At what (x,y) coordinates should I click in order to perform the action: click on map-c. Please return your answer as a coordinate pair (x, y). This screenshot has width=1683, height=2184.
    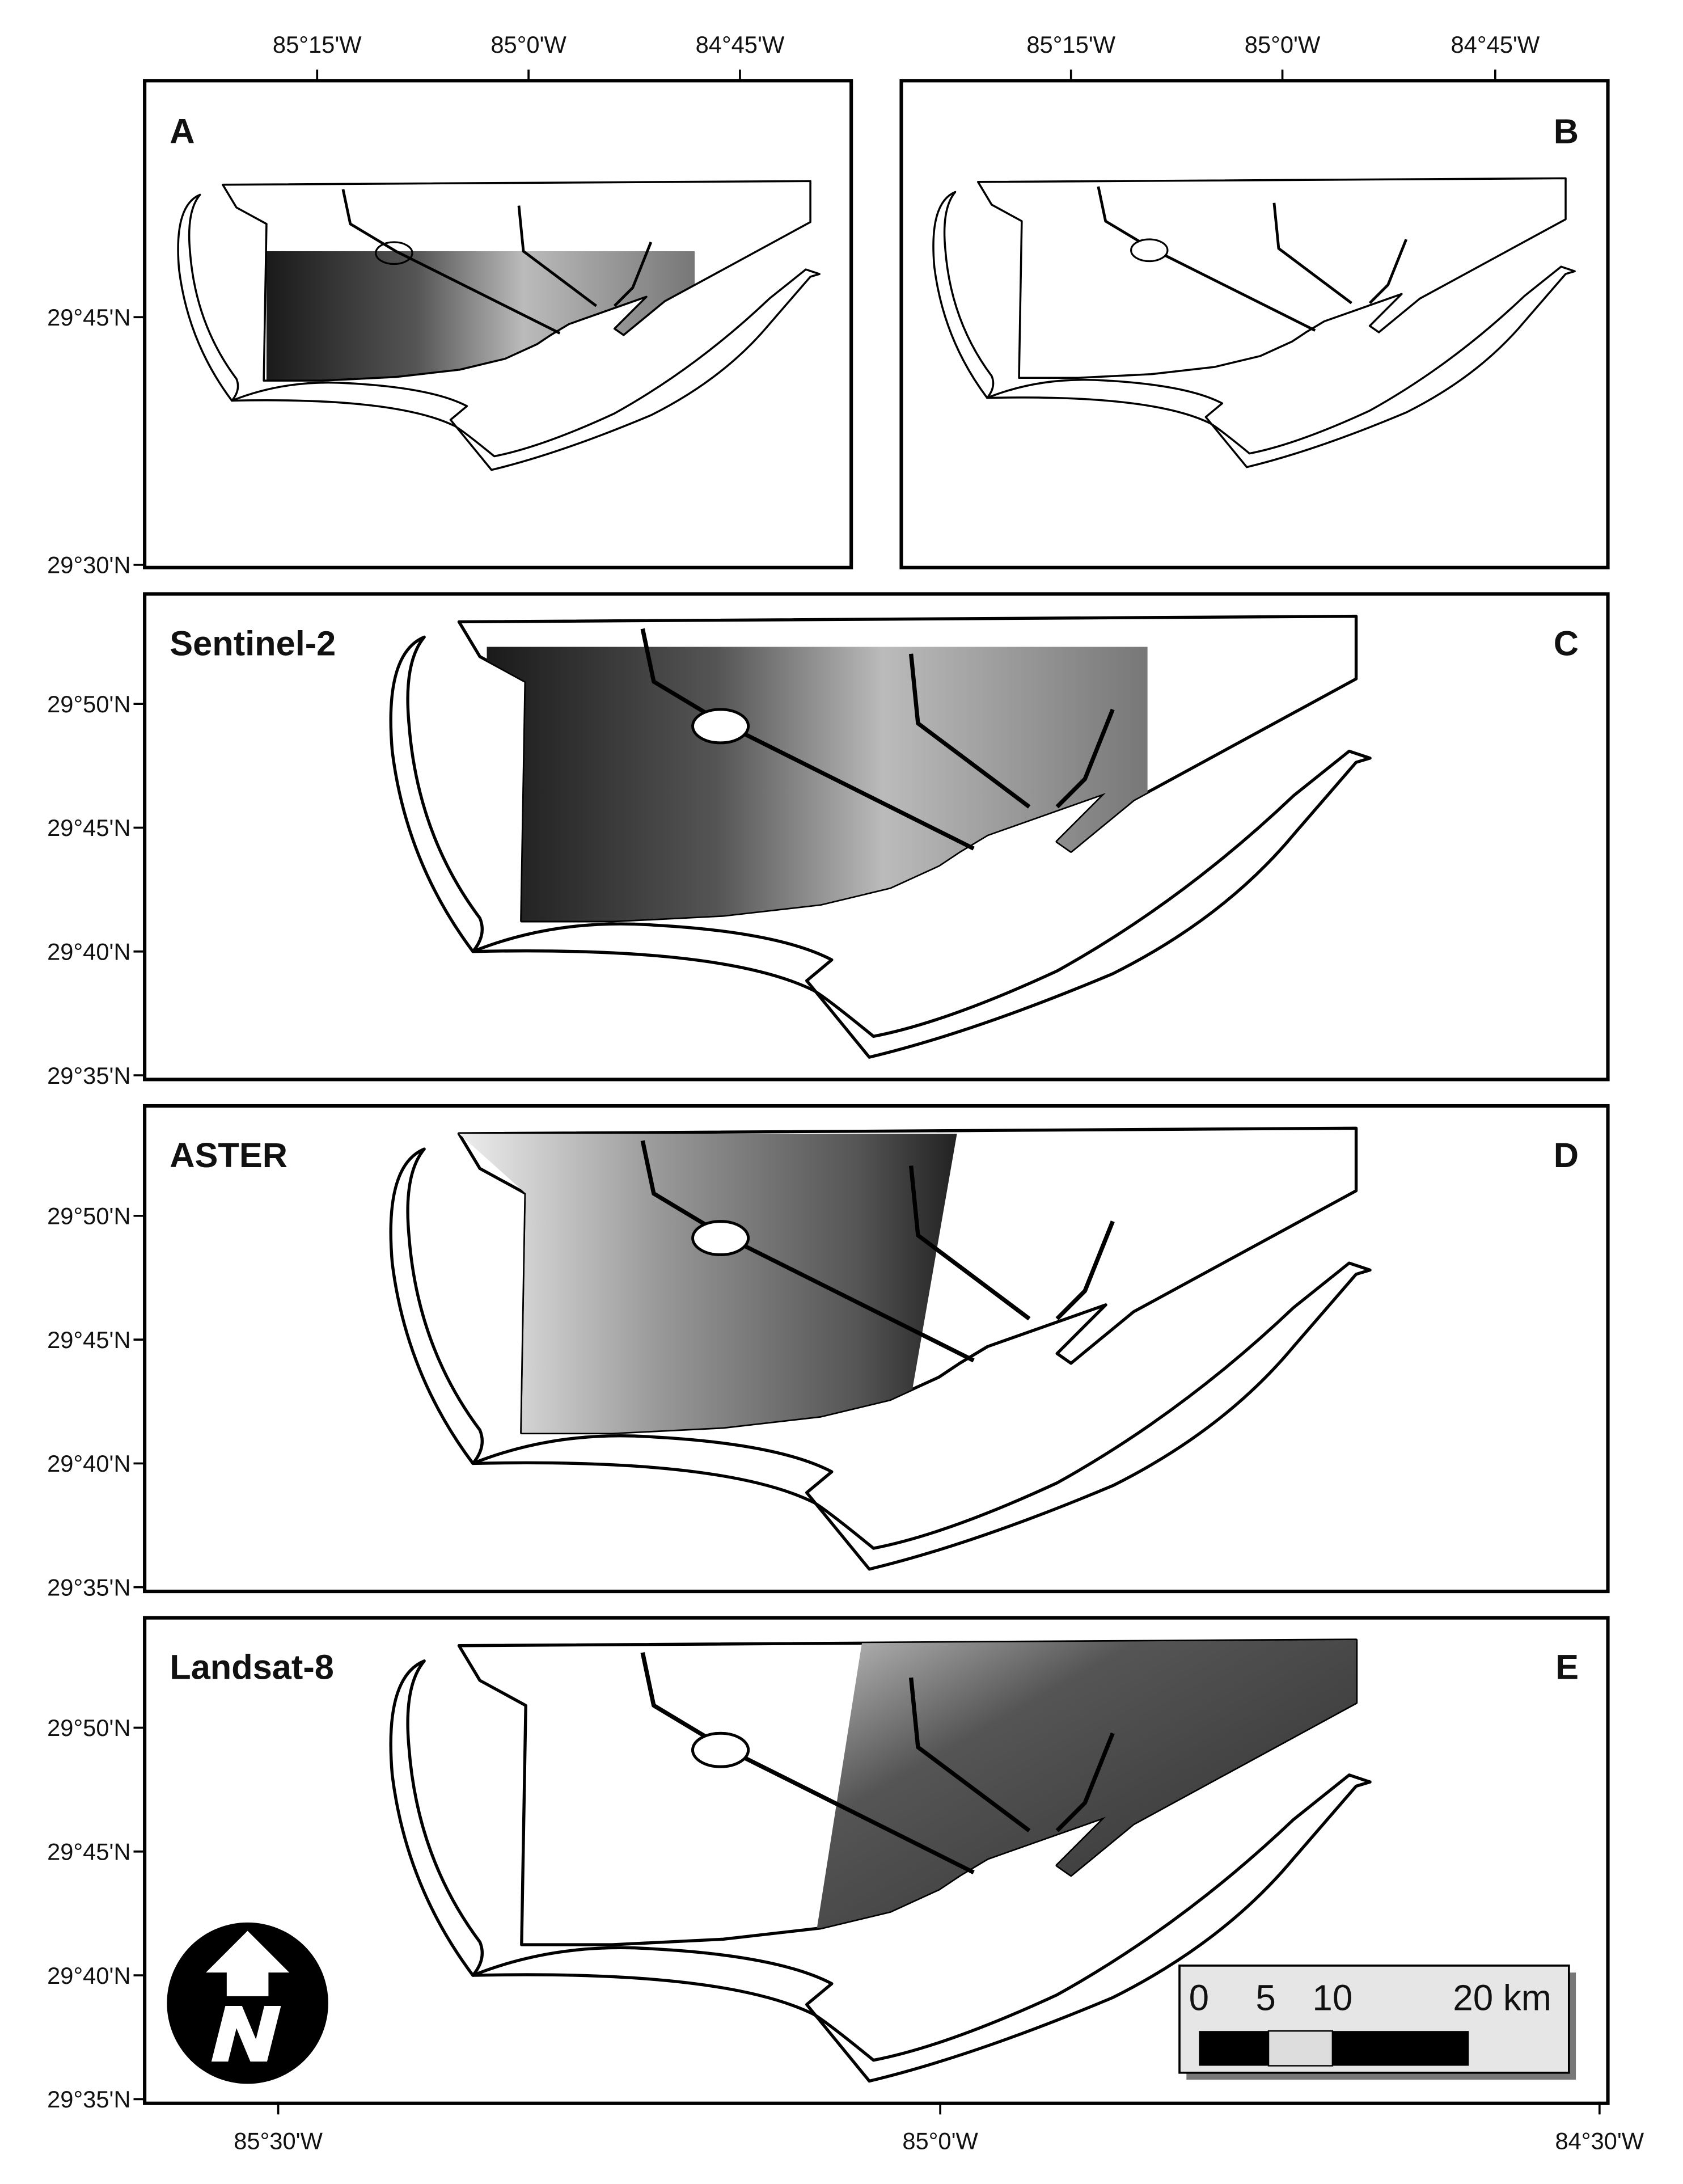
    Looking at the image, I should click on (880, 837).